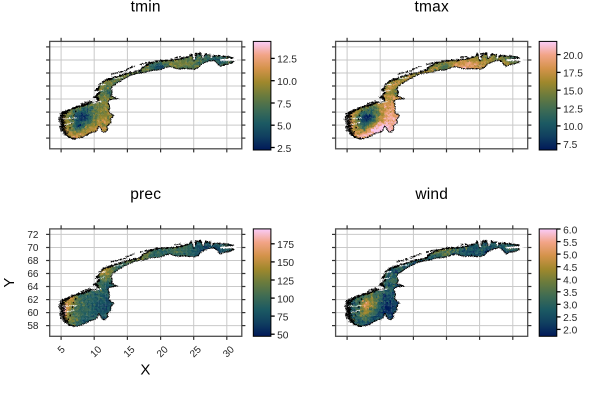 This screenshot has height=405, width=600. What do you see at coordinates (573, 74) in the screenshot?
I see `svg-text: 17.5` at bounding box center [573, 74].